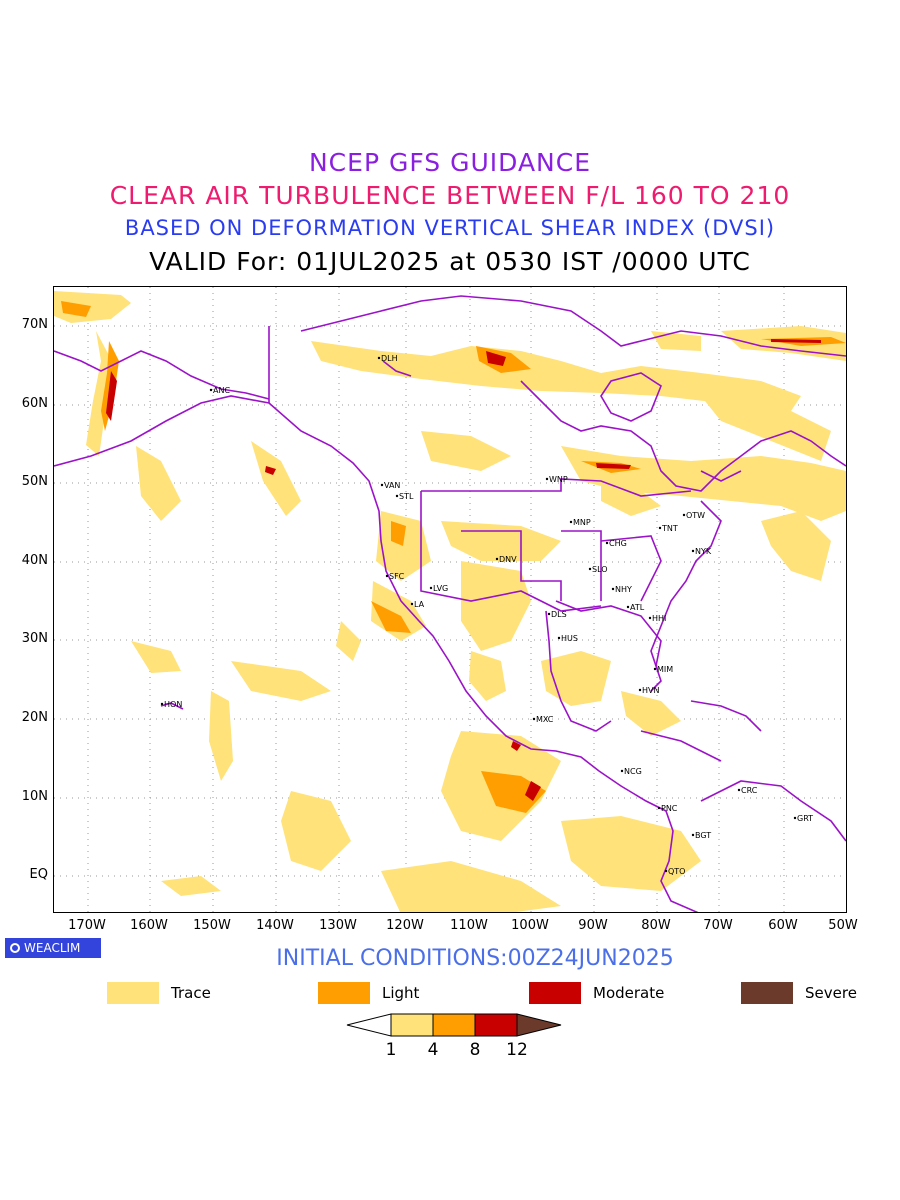 Image resolution: width=900 pixels, height=1200 pixels. I want to click on lon-label-80w: 80W, so click(656, 925).